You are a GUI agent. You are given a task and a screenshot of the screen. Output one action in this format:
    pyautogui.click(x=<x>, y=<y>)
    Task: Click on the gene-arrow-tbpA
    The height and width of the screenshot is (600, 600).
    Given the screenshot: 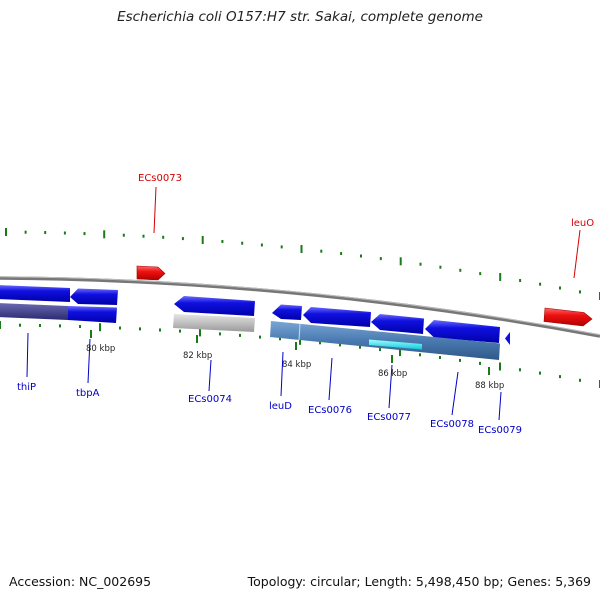 What is the action you would take?
    pyautogui.click(x=94, y=297)
    